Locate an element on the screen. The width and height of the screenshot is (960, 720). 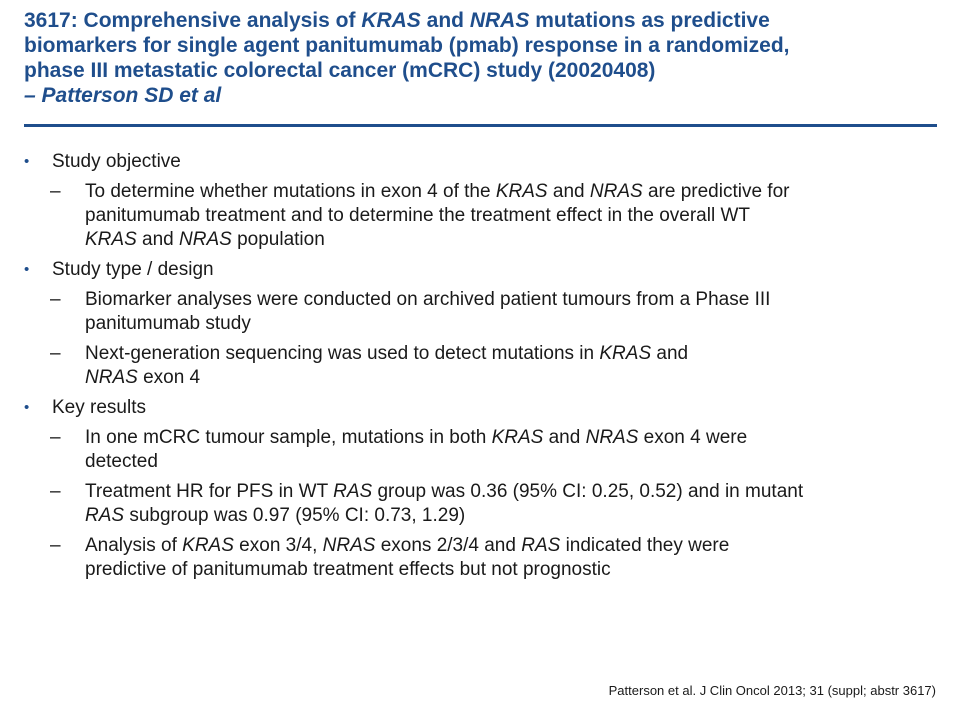
list-item-line: NRAS exon 4 is located at coordinates (143, 377).